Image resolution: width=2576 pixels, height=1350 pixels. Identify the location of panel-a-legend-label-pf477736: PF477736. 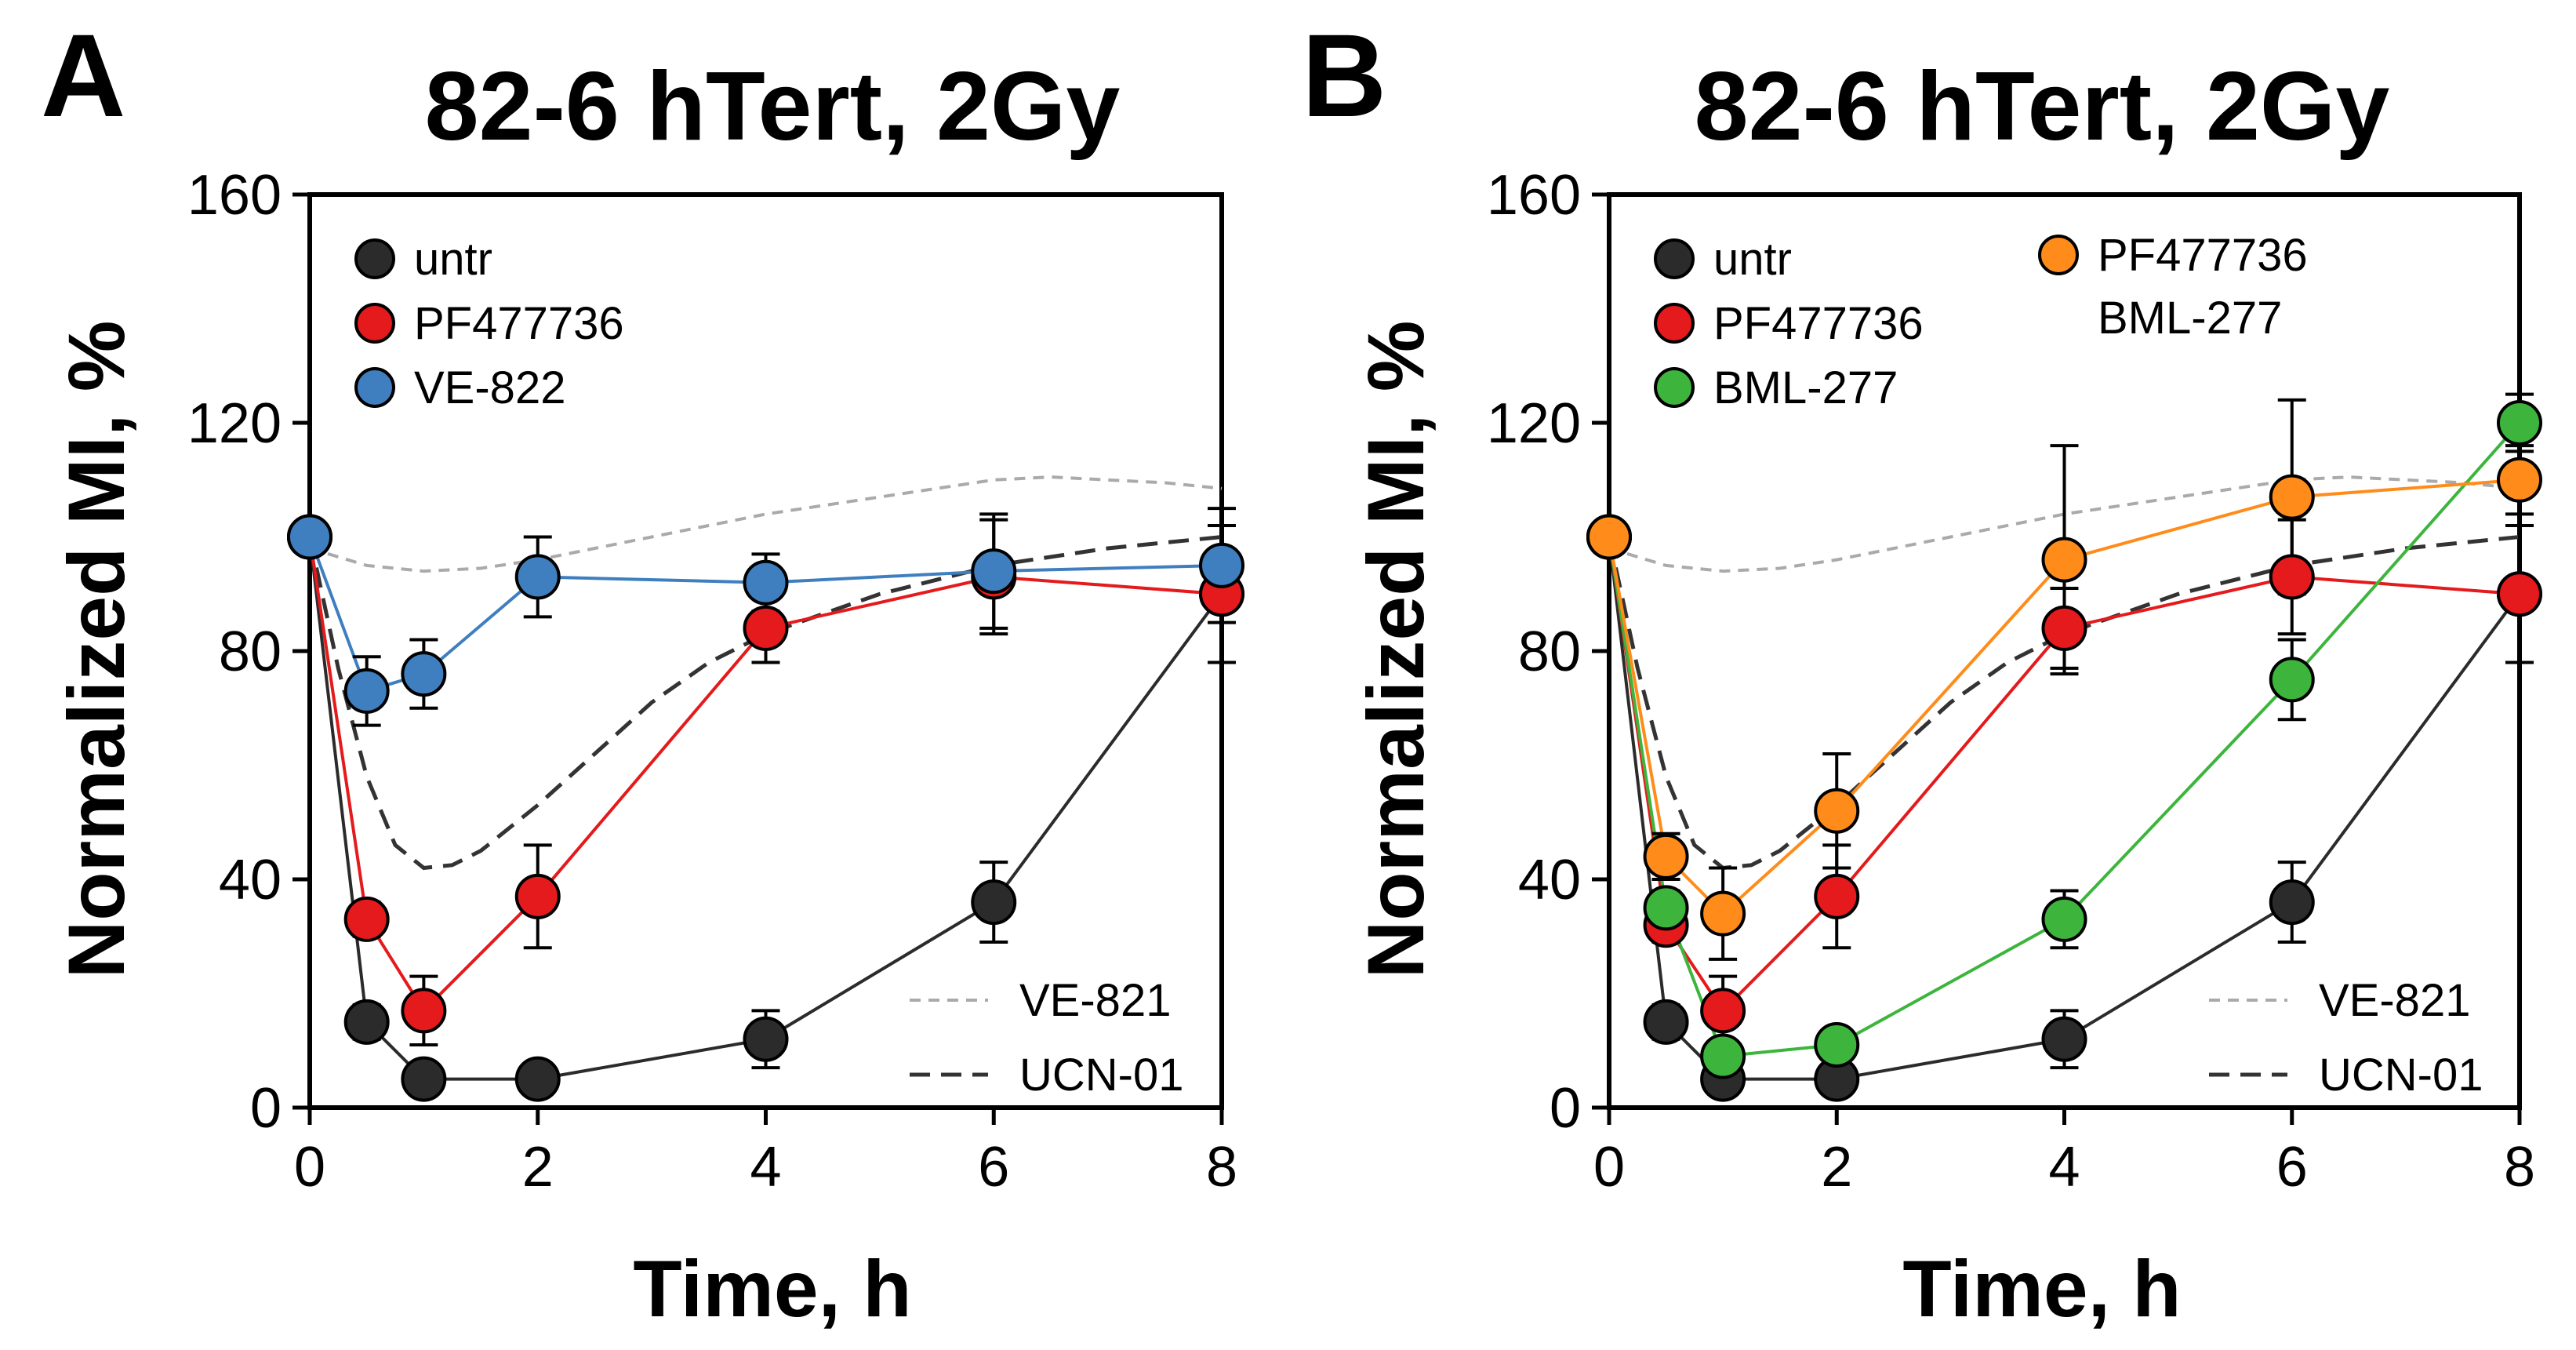
(519, 324).